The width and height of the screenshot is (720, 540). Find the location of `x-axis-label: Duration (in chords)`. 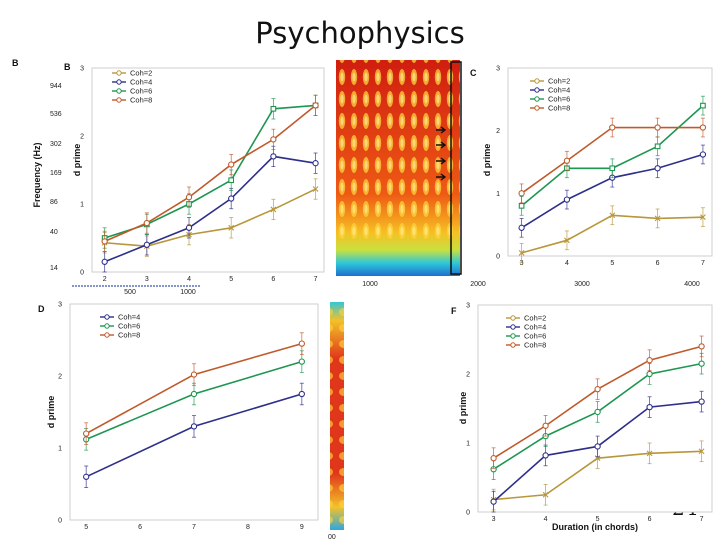

x-axis-label: Duration (in chords) is located at coordinates (595, 527).